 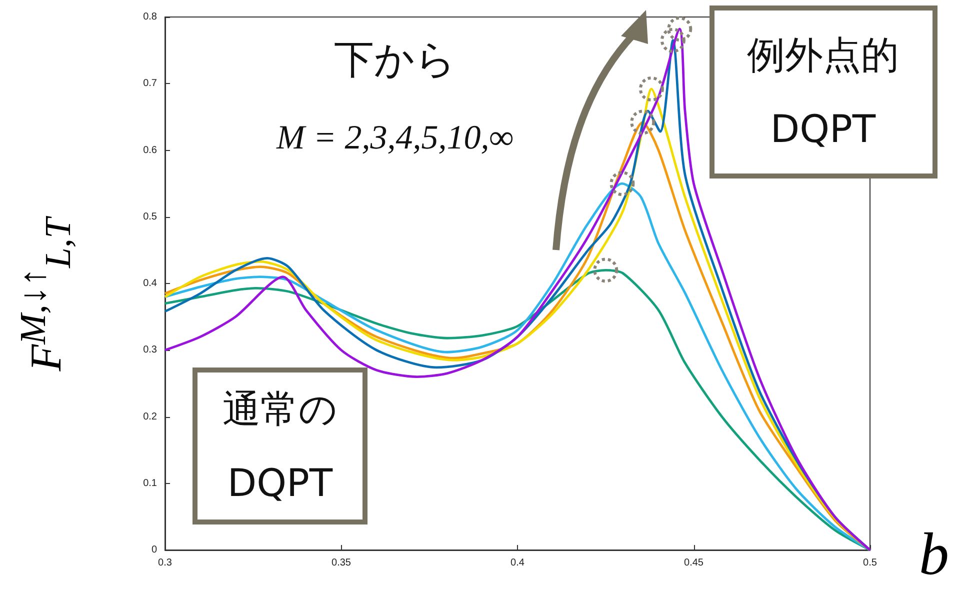 What do you see at coordinates (394, 138) in the screenshot?
I see `annotation: M = 2,3,4,5,10,∞` at bounding box center [394, 138].